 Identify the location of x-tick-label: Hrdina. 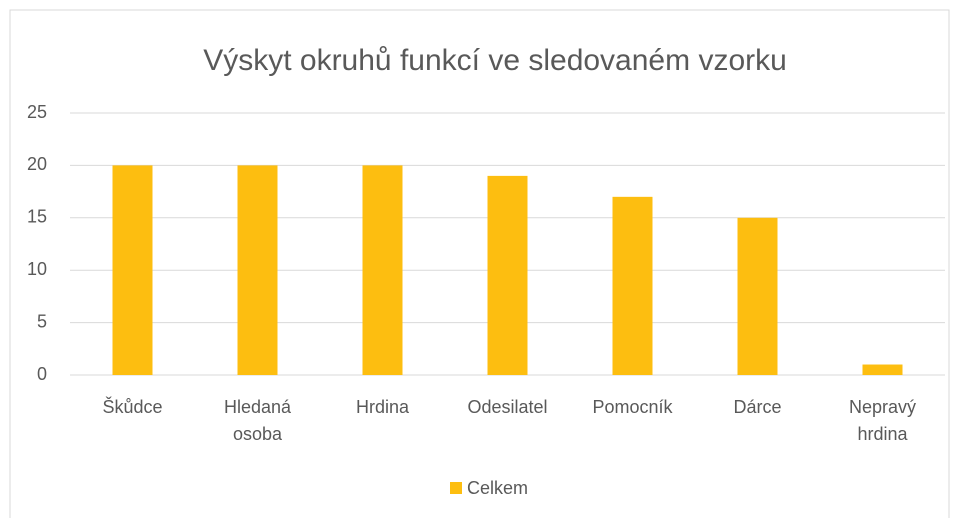
(382, 407).